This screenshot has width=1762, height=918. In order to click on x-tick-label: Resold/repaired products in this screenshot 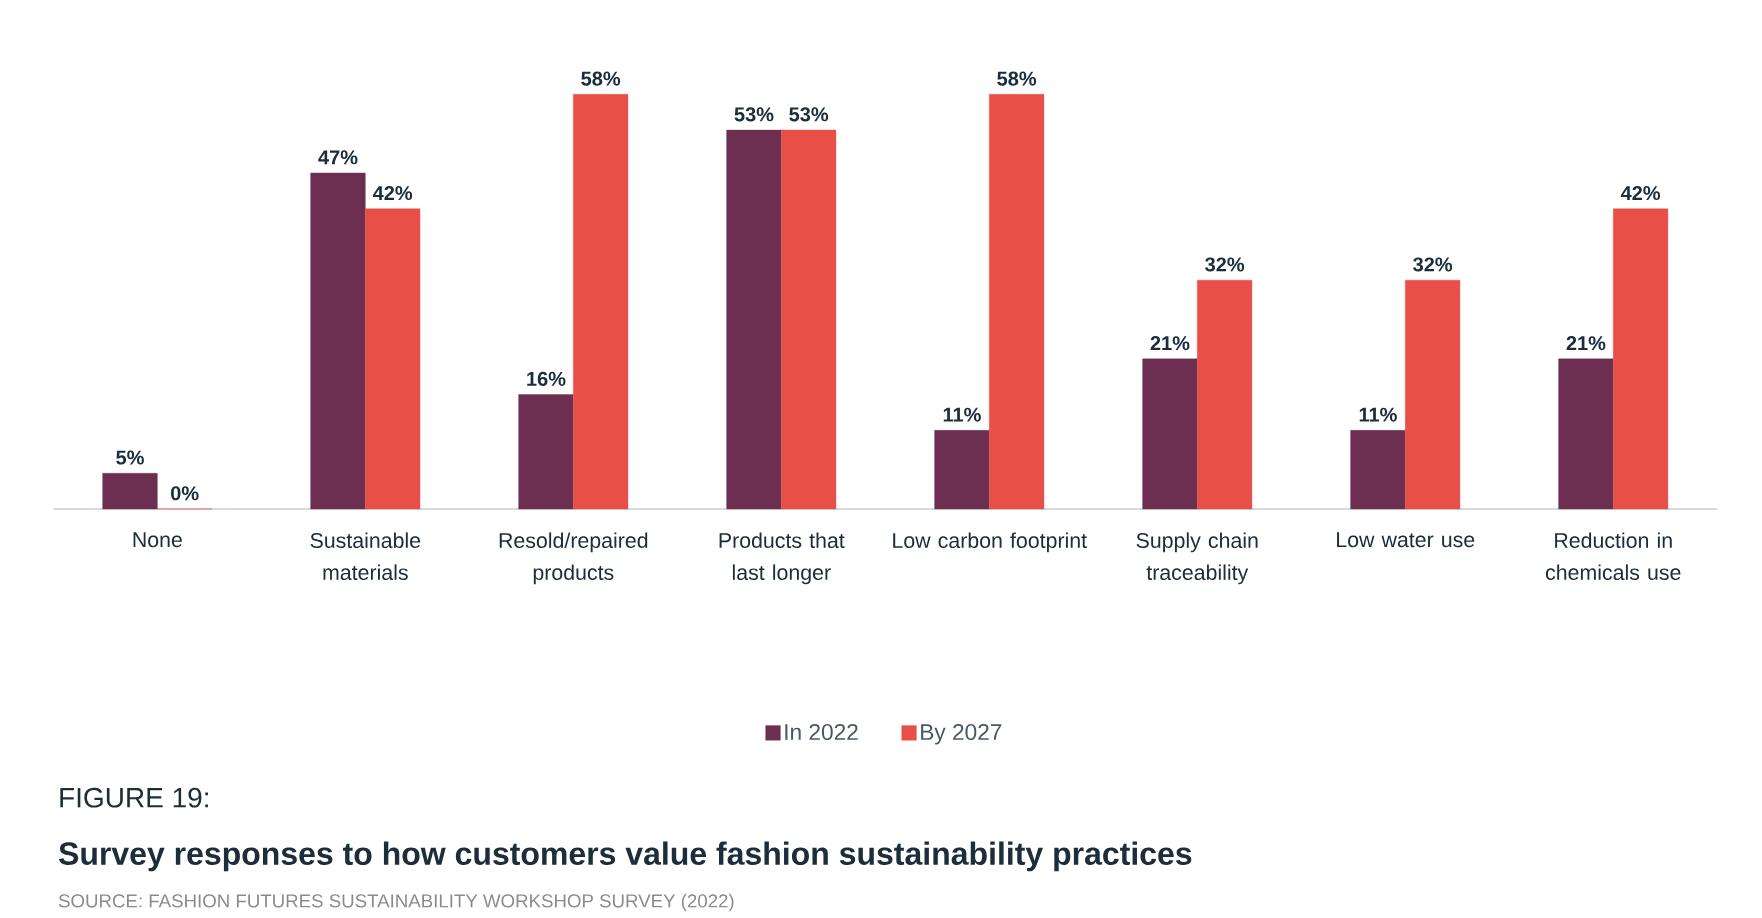, I will do `click(573, 558)`.